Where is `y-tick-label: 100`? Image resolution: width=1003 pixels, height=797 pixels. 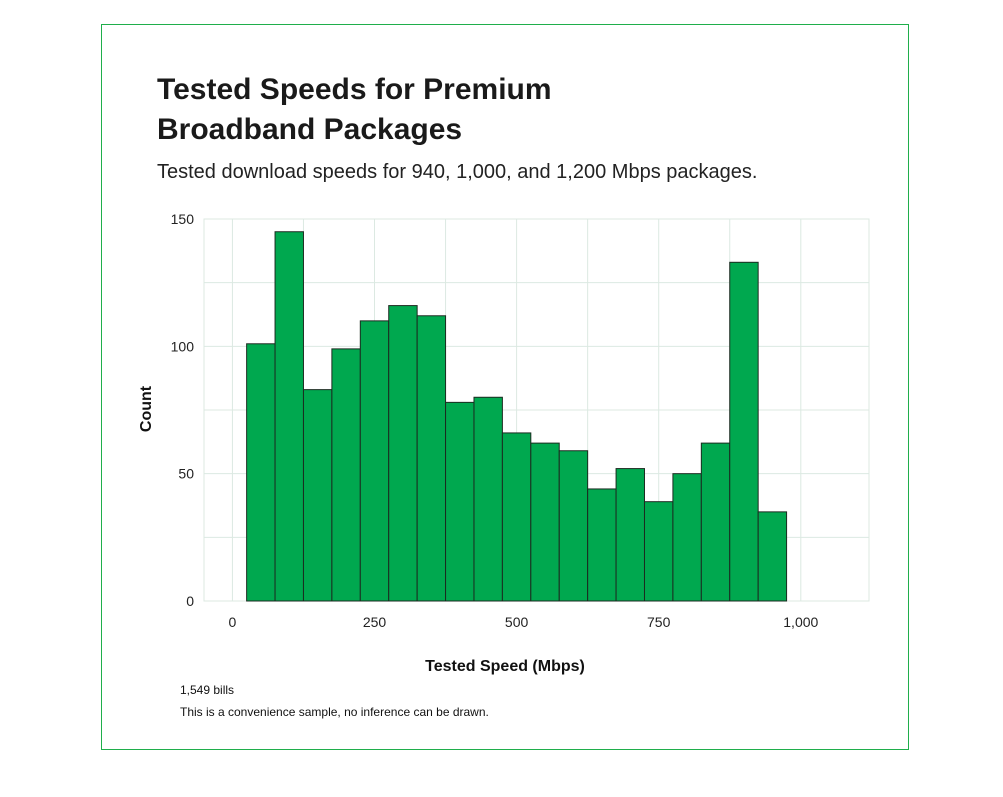
y-tick-label: 100 is located at coordinates (183, 346).